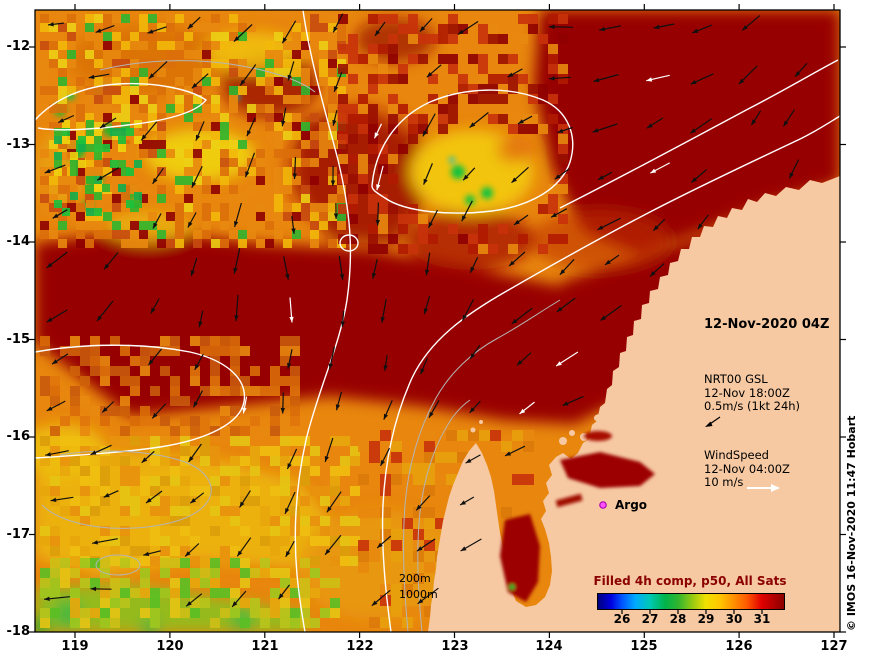 The image size is (871, 666). Describe the element at coordinates (763, 488) in the screenshot. I see `wind-reference-arrow` at that location.